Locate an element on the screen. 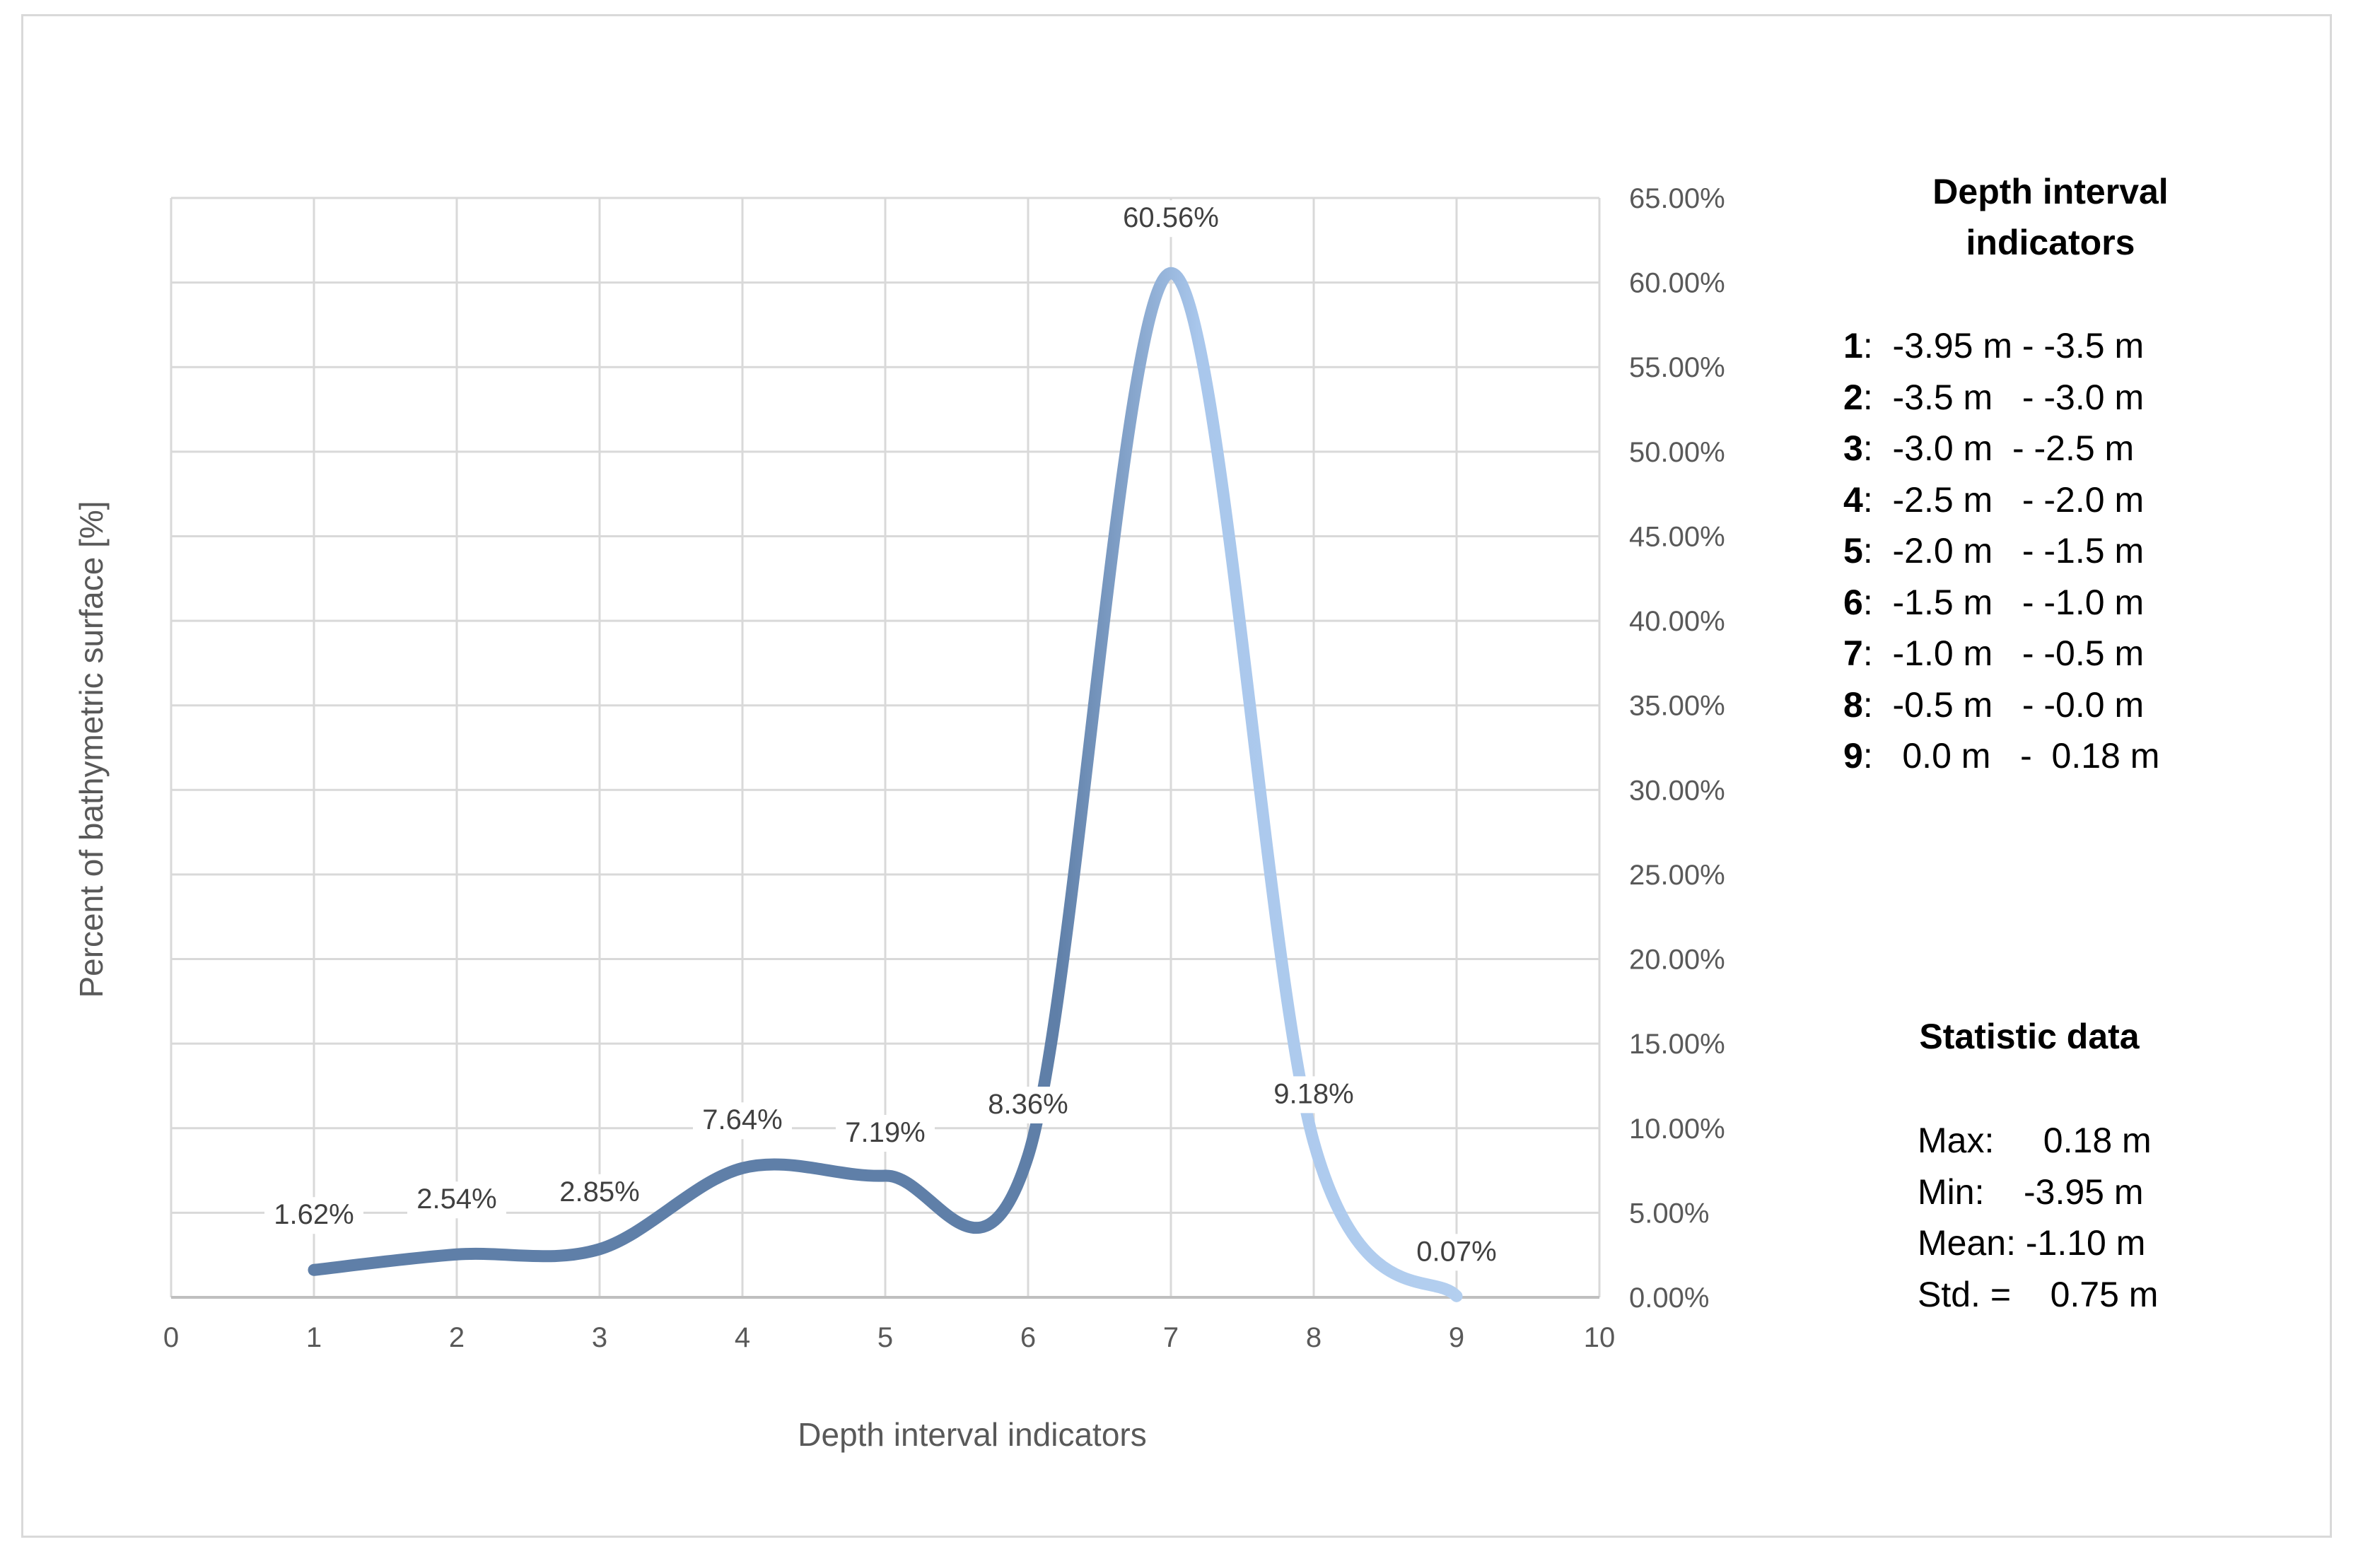 This screenshot has height=1566, width=2380. data-label: 8.36% is located at coordinates (1028, 1104).